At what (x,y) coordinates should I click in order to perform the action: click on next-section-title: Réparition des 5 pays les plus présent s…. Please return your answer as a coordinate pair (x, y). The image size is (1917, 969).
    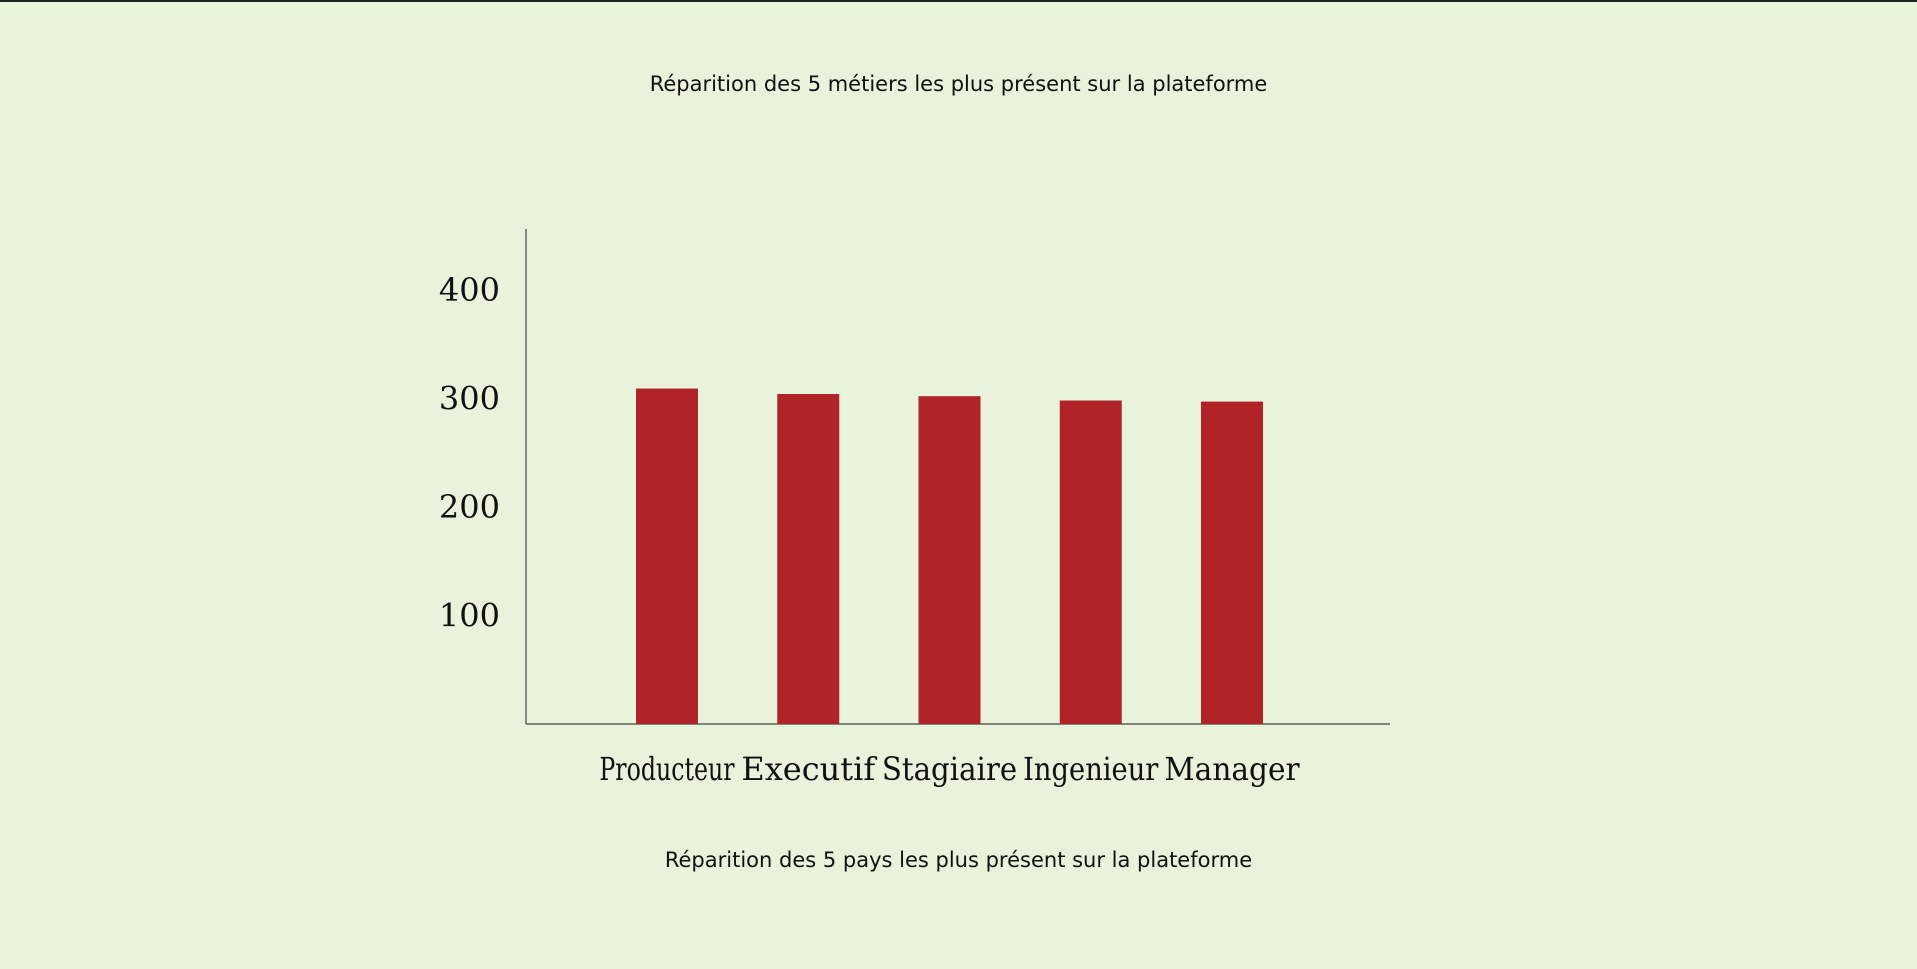
    Looking at the image, I should click on (958, 860).